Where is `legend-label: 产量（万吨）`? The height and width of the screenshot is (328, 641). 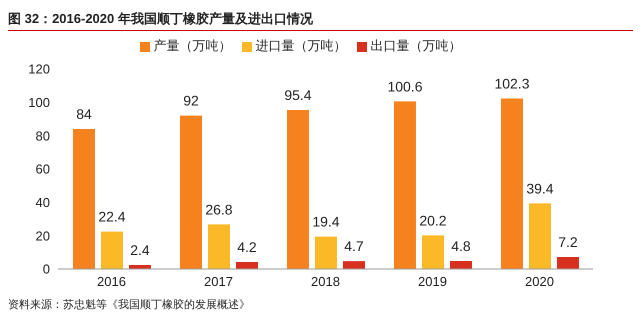
legend-label: 产量（万吨） is located at coordinates (193, 45).